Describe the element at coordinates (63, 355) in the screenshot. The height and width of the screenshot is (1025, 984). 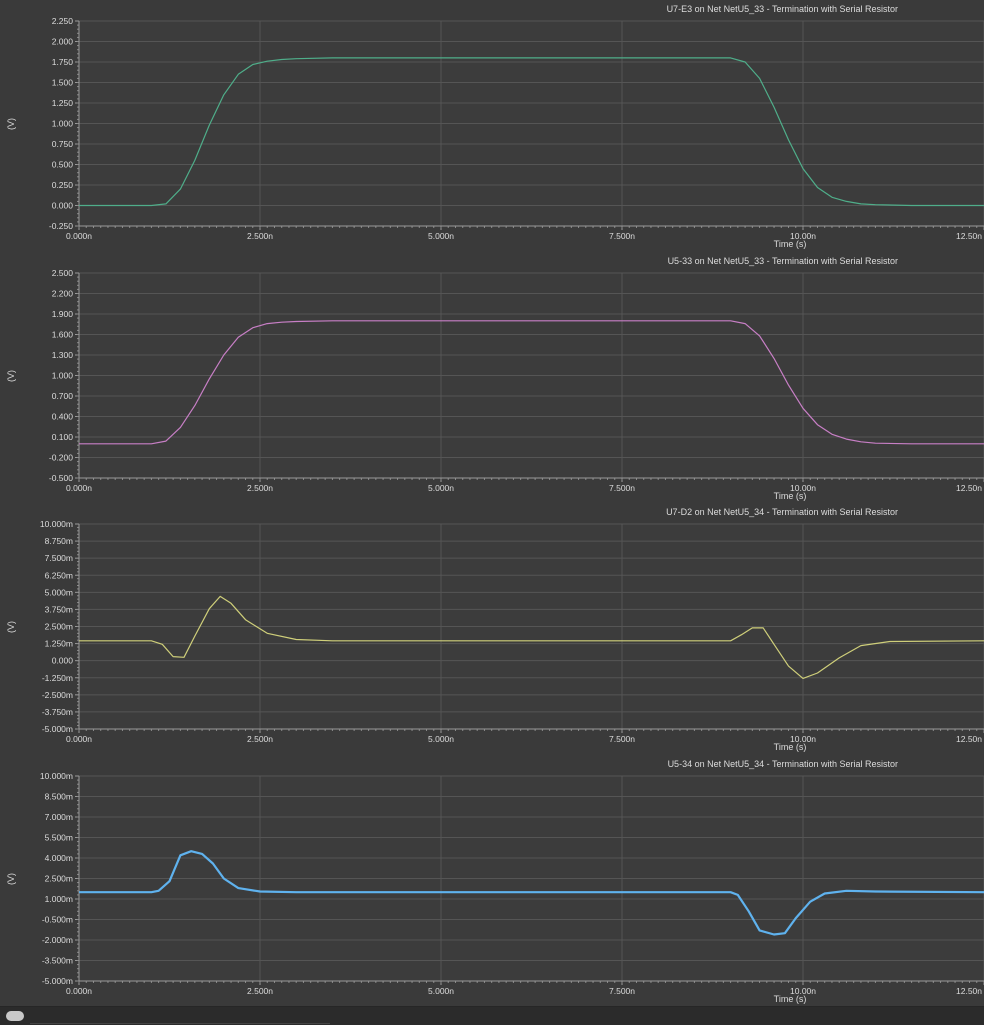
I see `y-tick-label: 1.300` at that location.